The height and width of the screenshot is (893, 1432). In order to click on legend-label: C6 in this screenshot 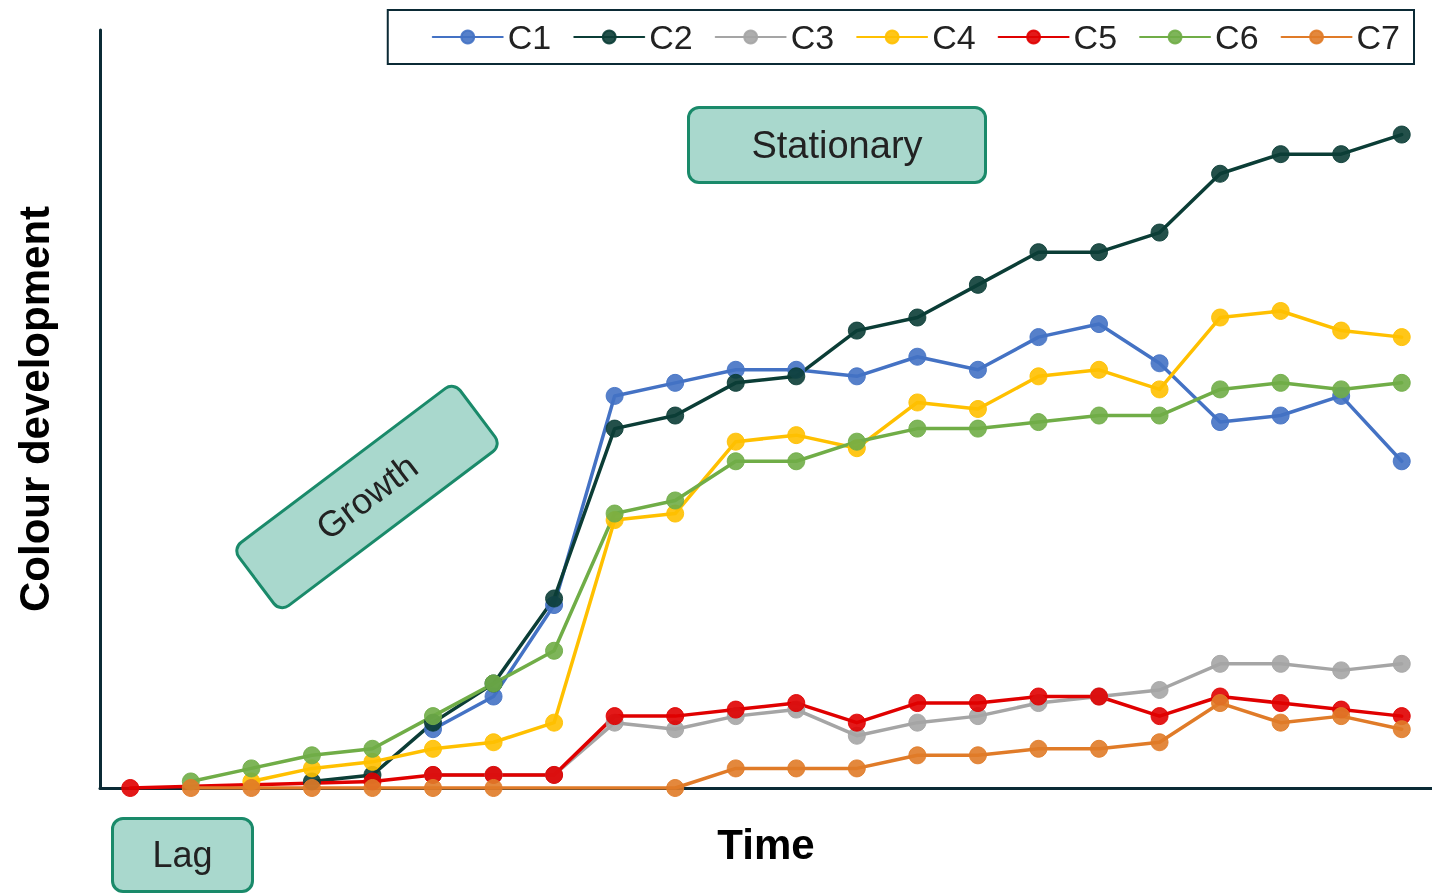, I will do `click(1237, 37)`.